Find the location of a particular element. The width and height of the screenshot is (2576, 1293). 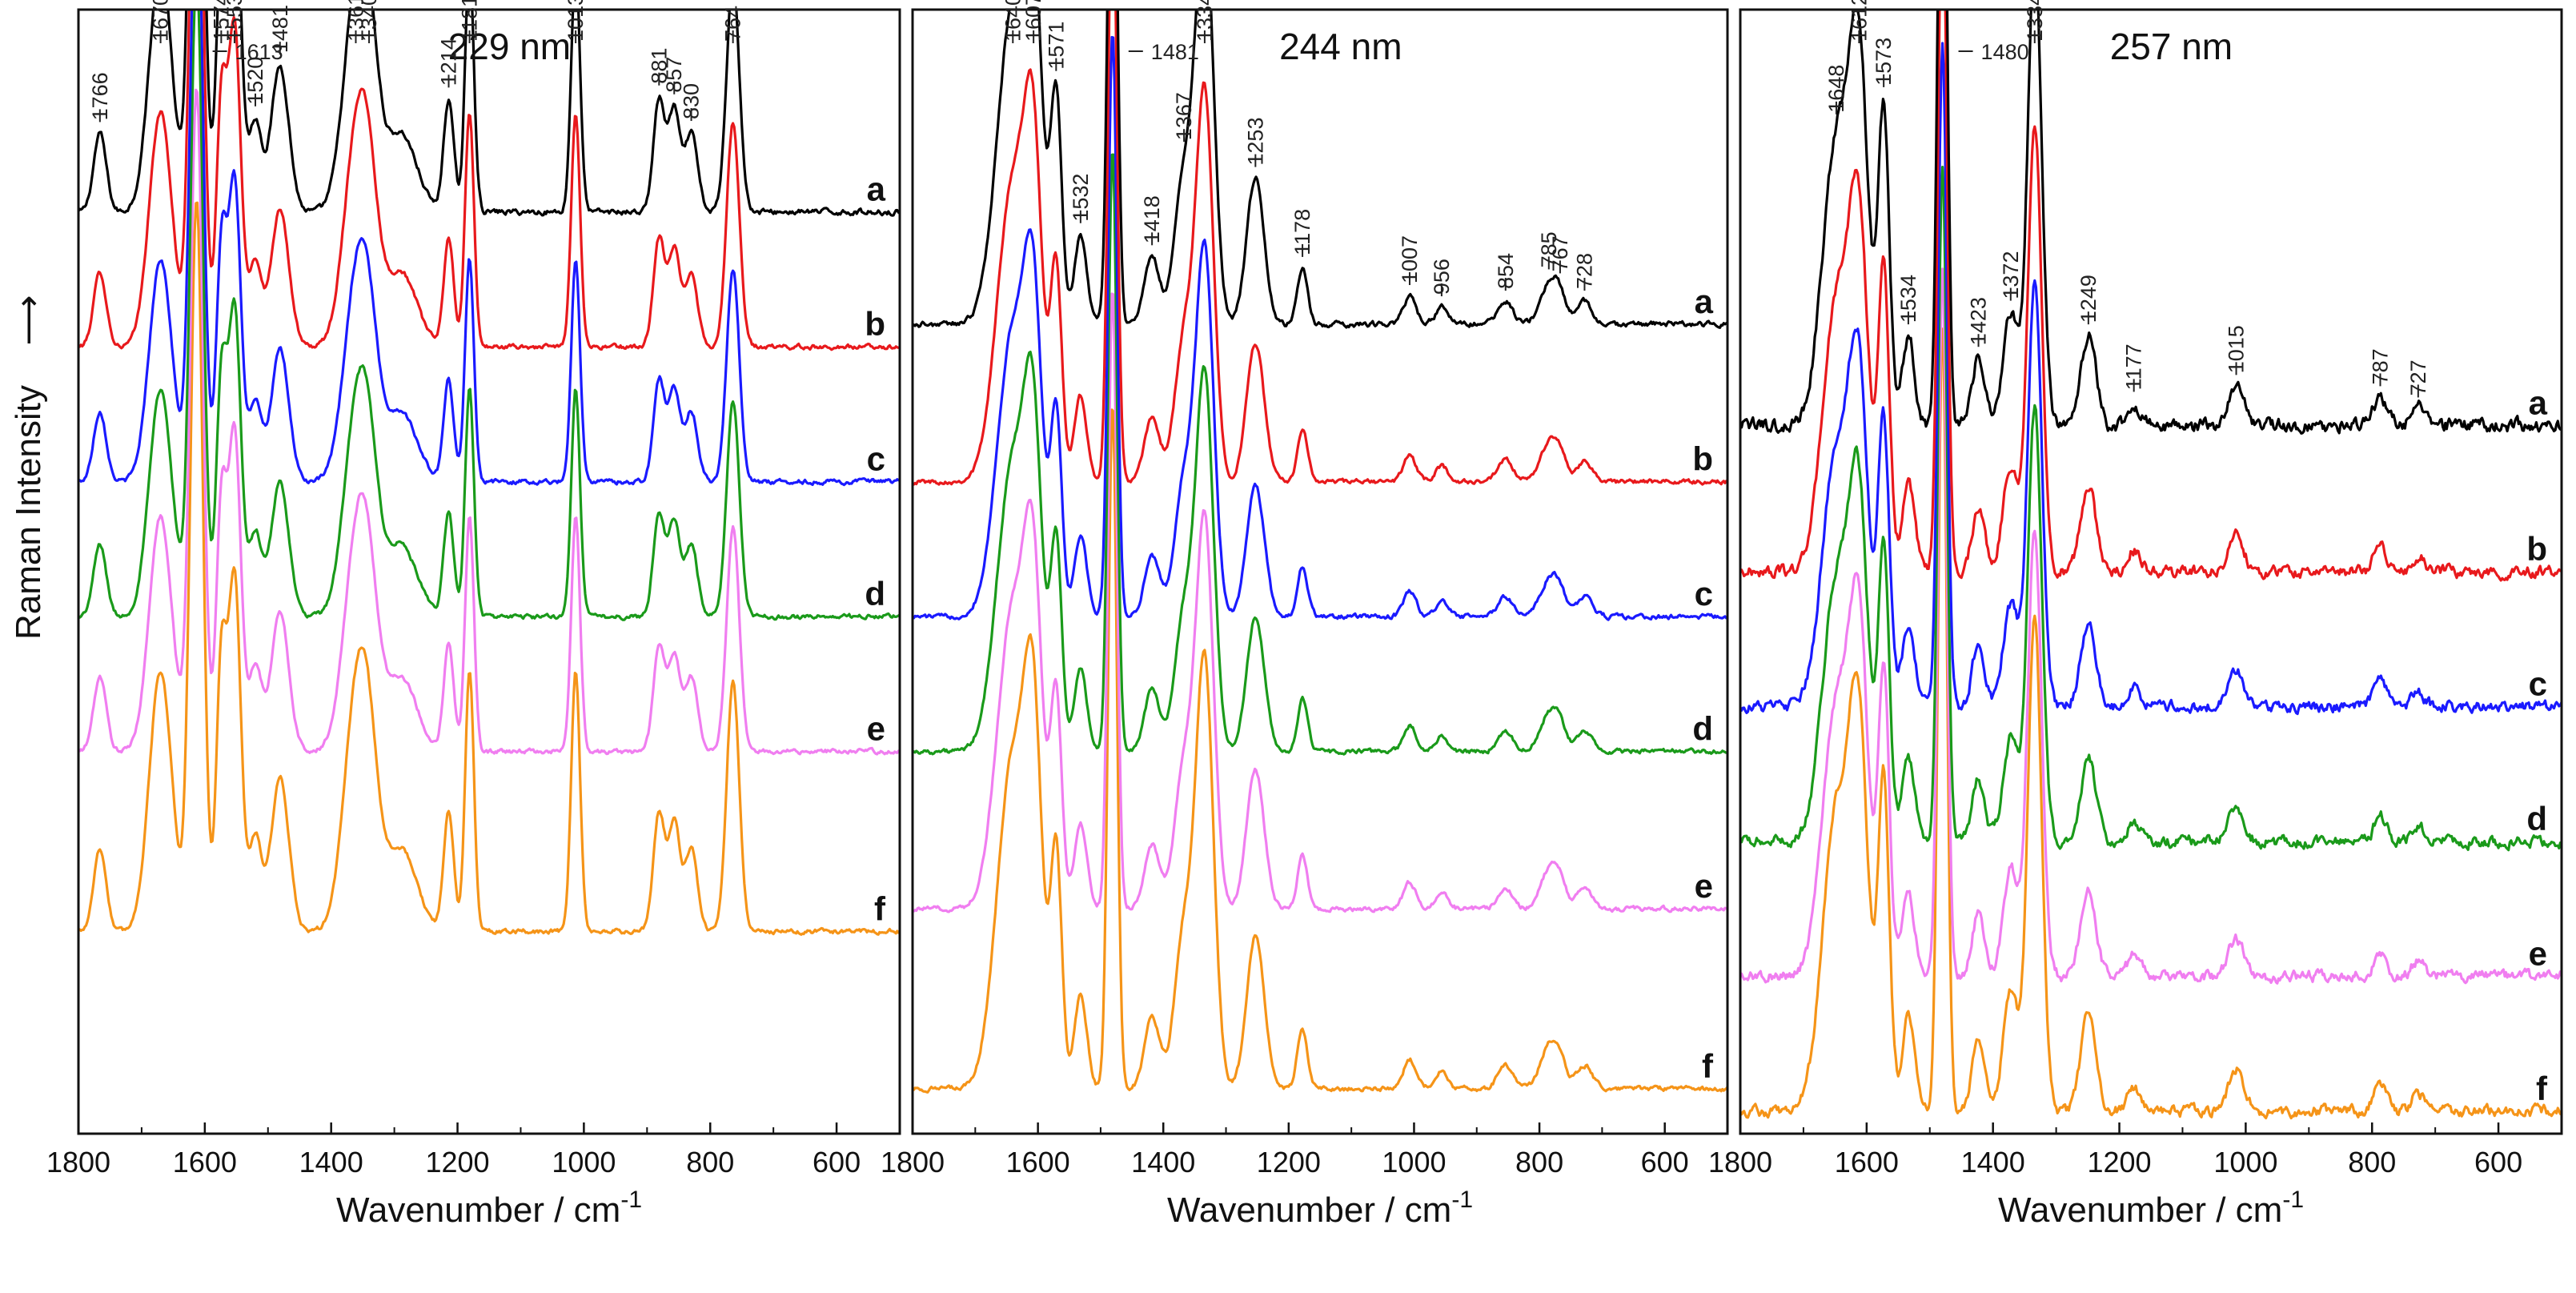

panel-title: 257 nm is located at coordinates (2171, 47).